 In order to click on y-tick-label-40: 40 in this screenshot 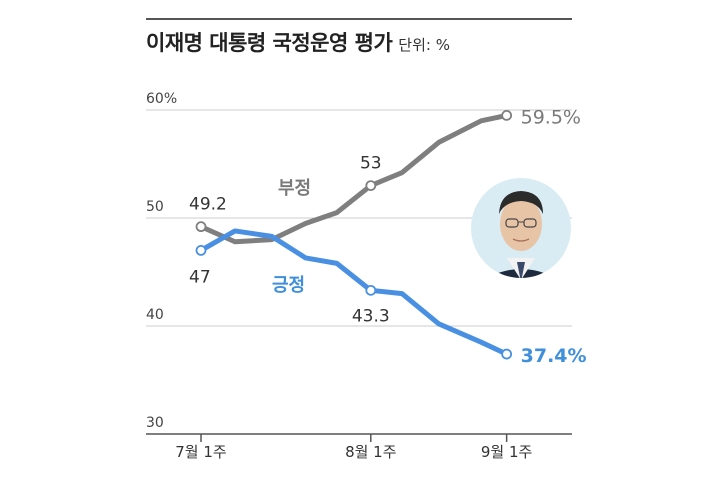, I will do `click(155, 315)`.